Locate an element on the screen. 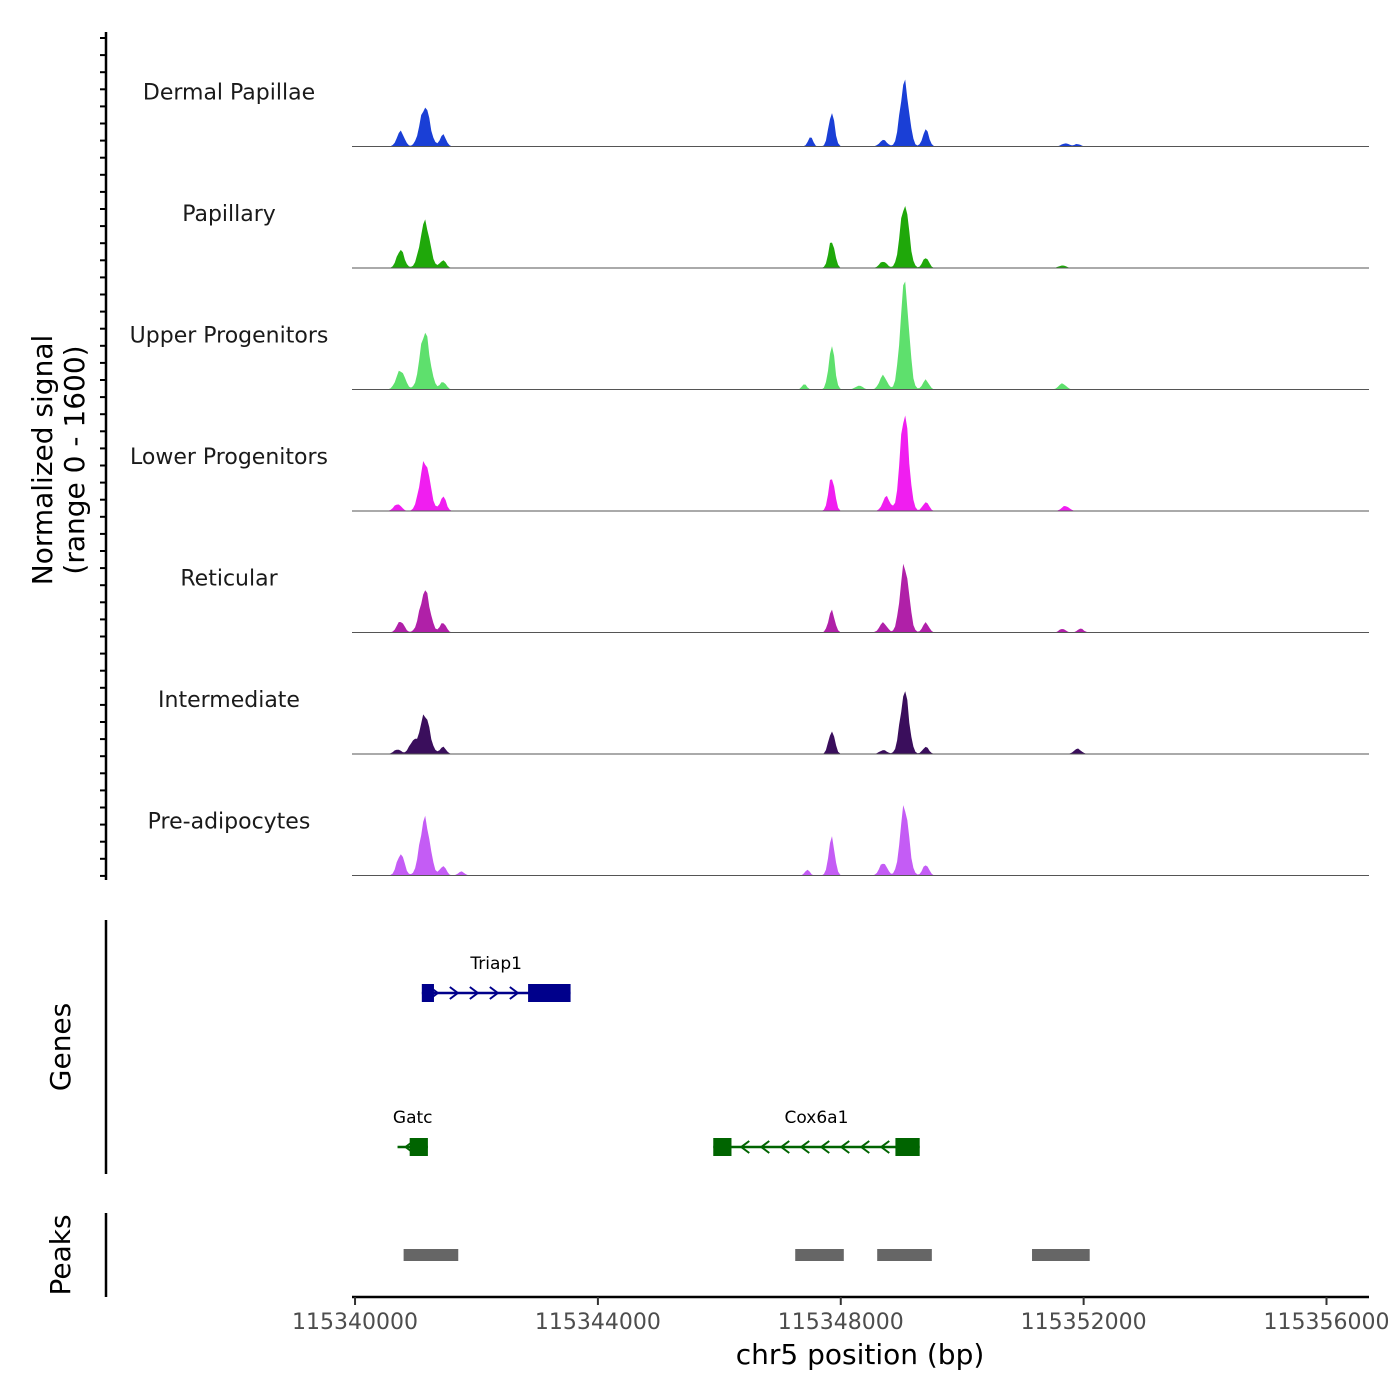  track-label: Papillary is located at coordinates (229, 214).